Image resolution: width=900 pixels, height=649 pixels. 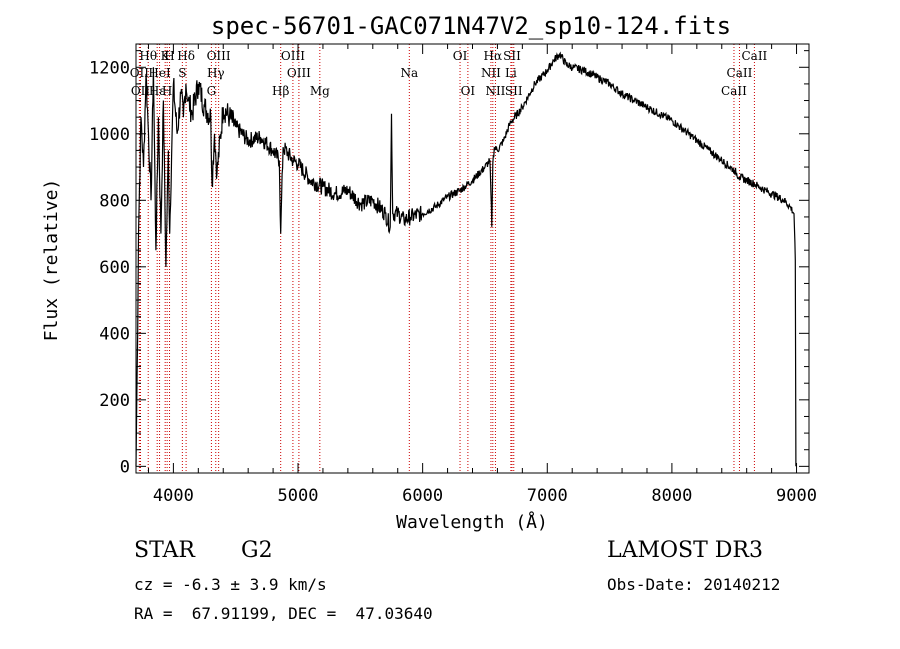 I want to click on x-tick-label: 7000, so click(x=547, y=496).